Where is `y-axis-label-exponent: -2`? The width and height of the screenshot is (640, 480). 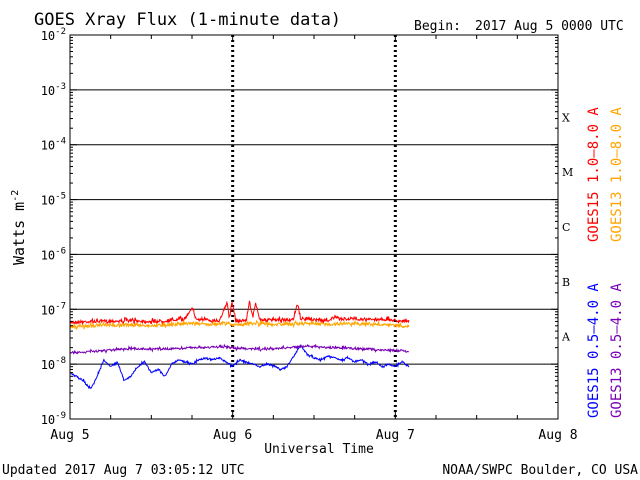
y-axis-label-exponent: -2 is located at coordinates (15, 196).